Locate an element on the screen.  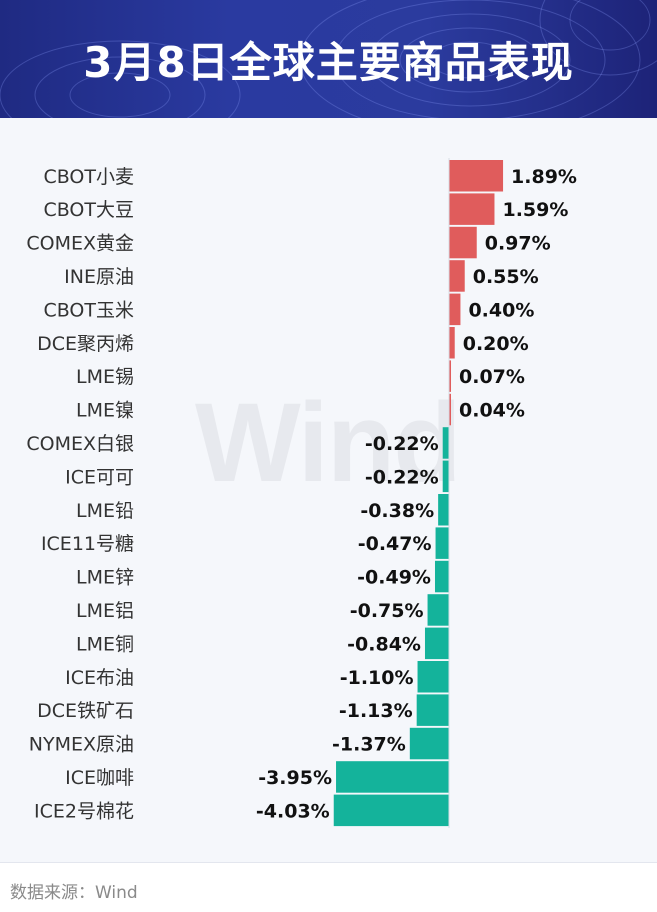
value-label: 0.40% is located at coordinates (501, 310).